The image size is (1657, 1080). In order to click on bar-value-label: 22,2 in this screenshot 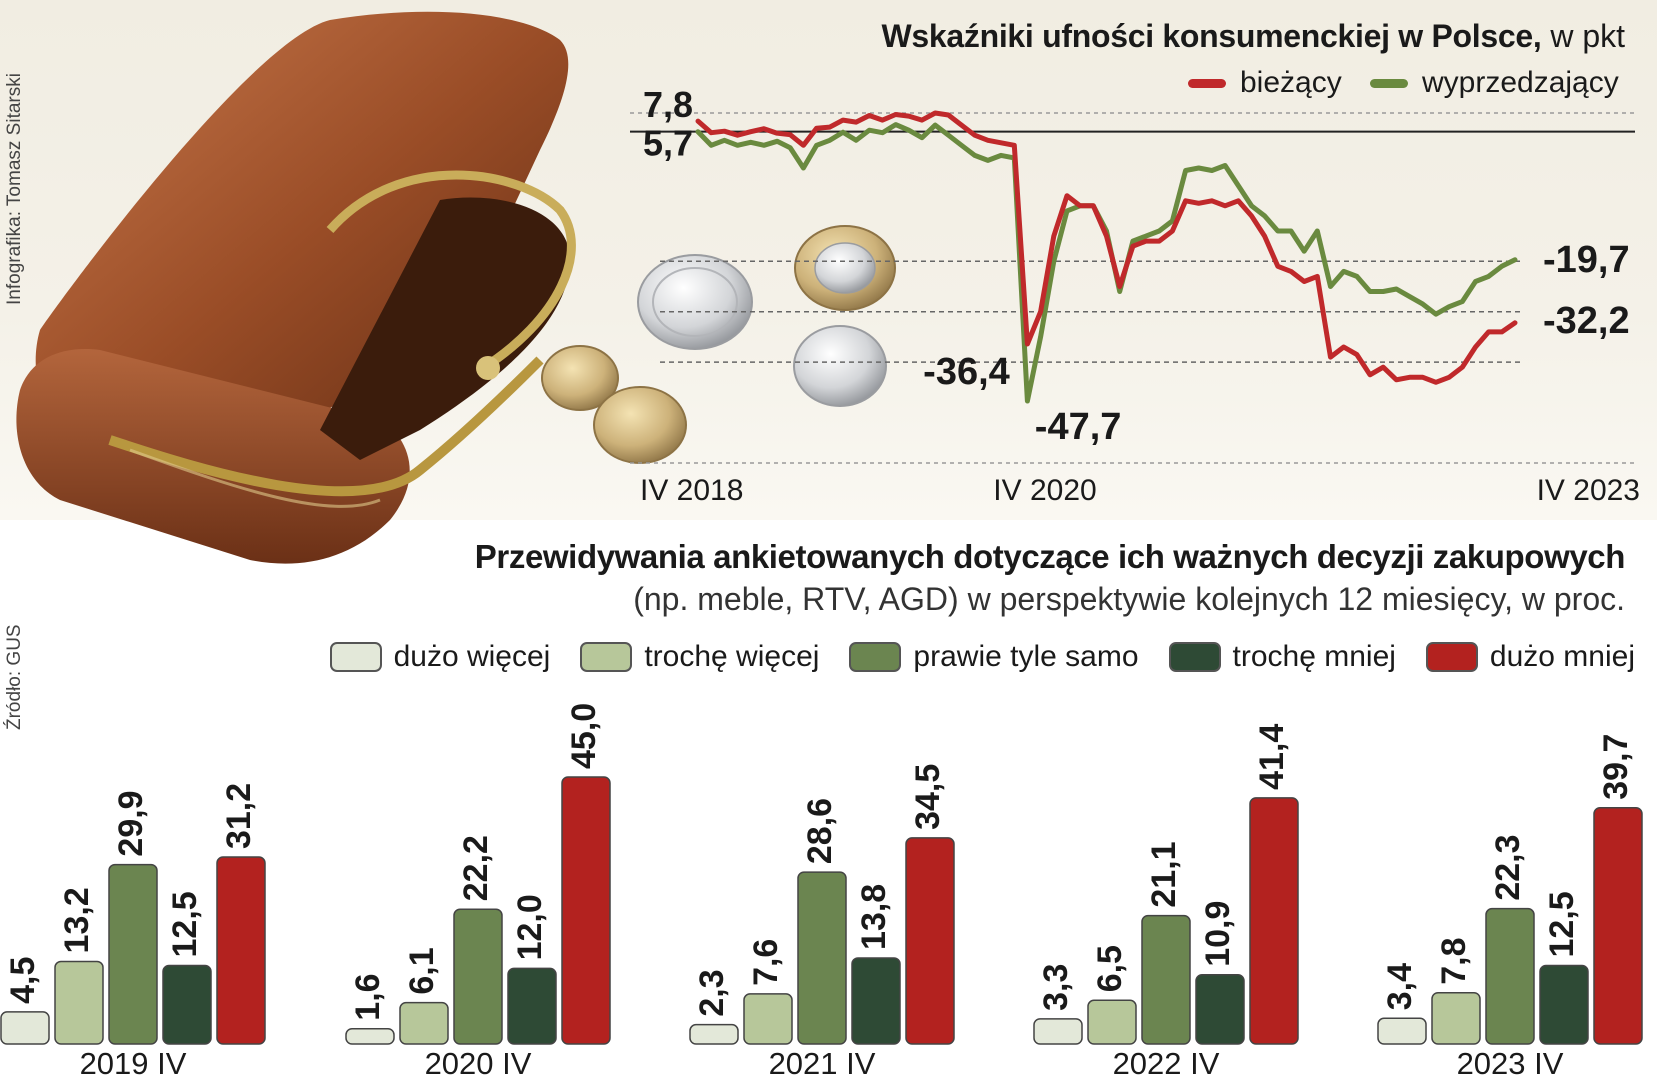, I will do `click(476, 868)`.